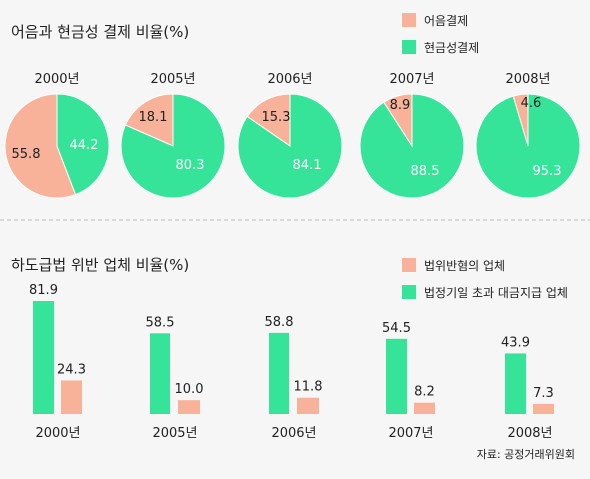  Describe the element at coordinates (529, 433) in the screenshot. I see `bar-category-label: 2008년` at that location.